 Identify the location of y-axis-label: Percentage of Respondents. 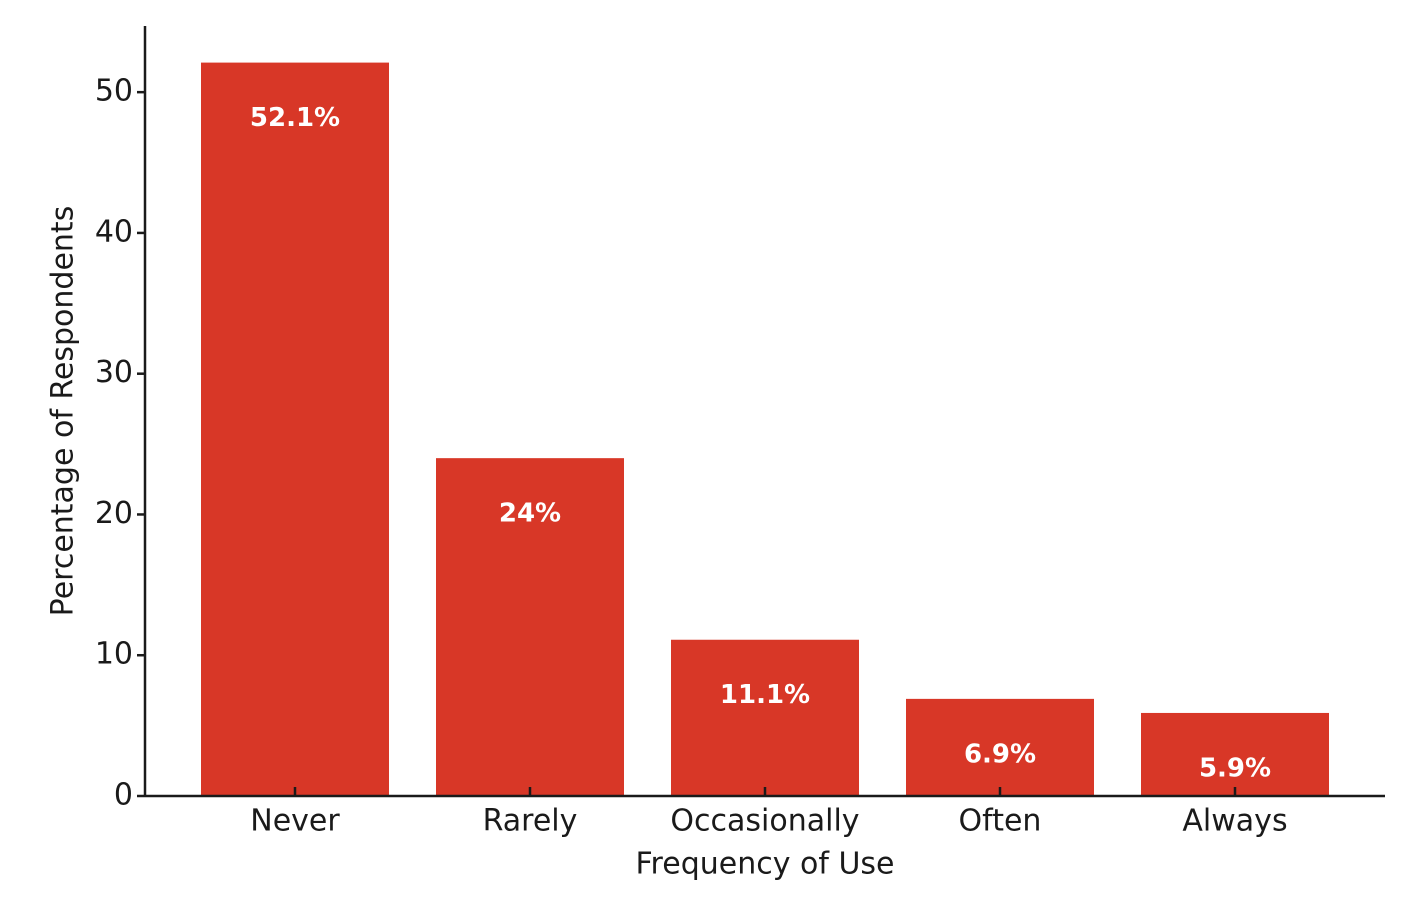
(63, 411).